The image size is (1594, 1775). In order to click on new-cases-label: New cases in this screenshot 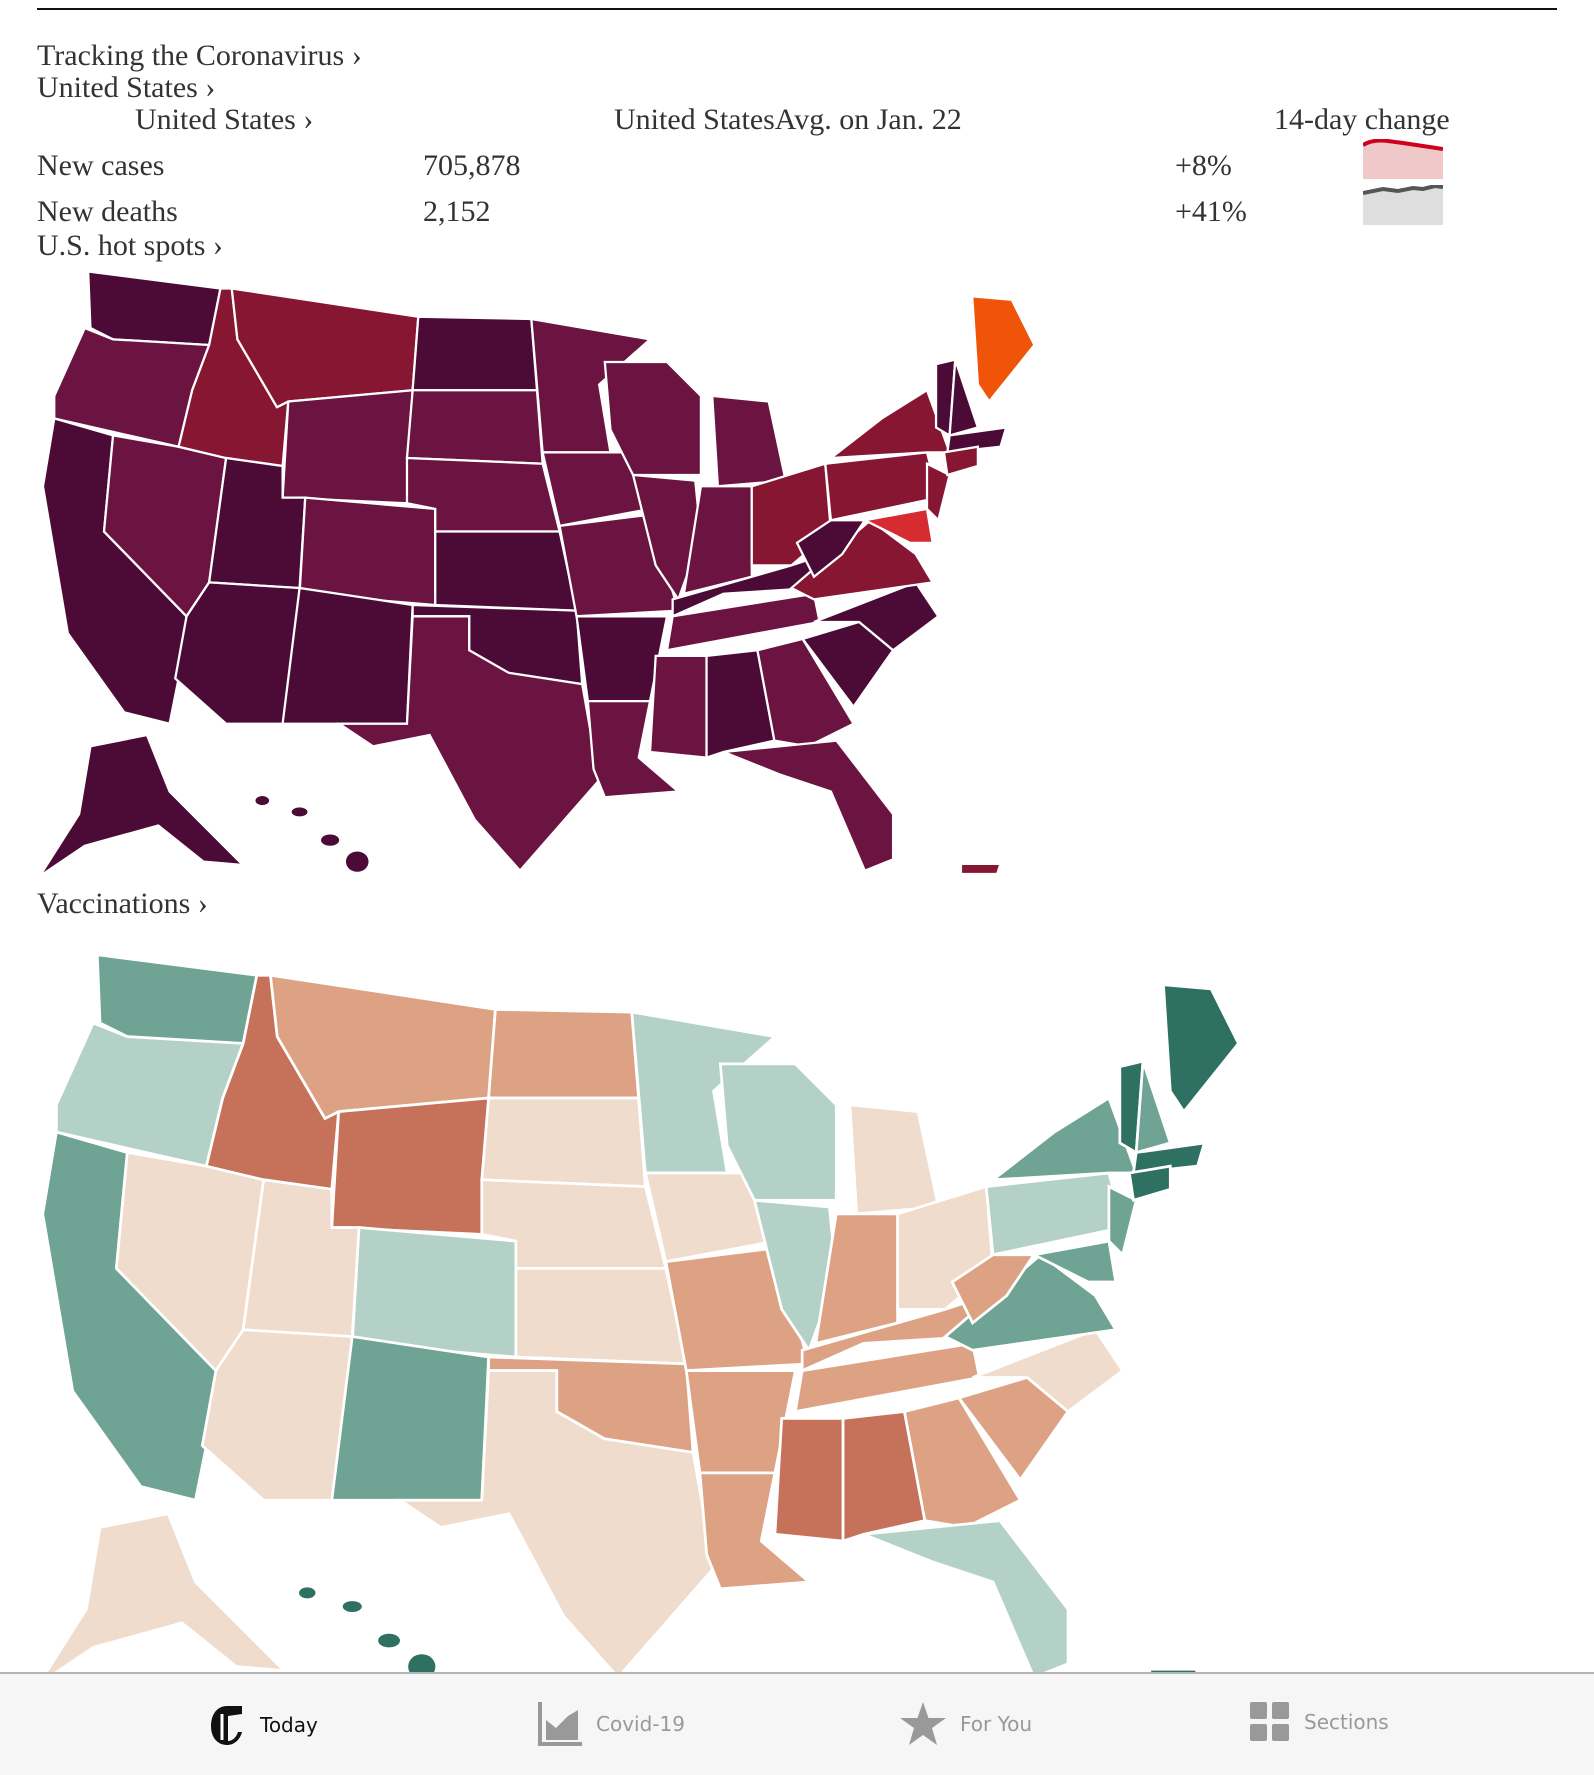, I will do `click(101, 165)`.